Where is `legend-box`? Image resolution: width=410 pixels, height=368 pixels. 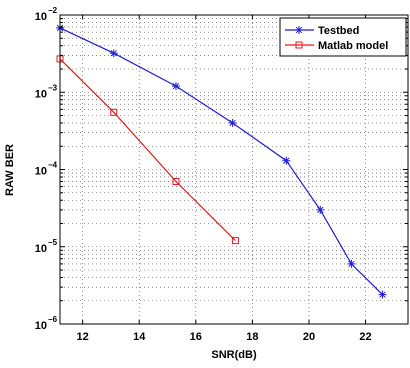 legend-box is located at coordinates (343, 37).